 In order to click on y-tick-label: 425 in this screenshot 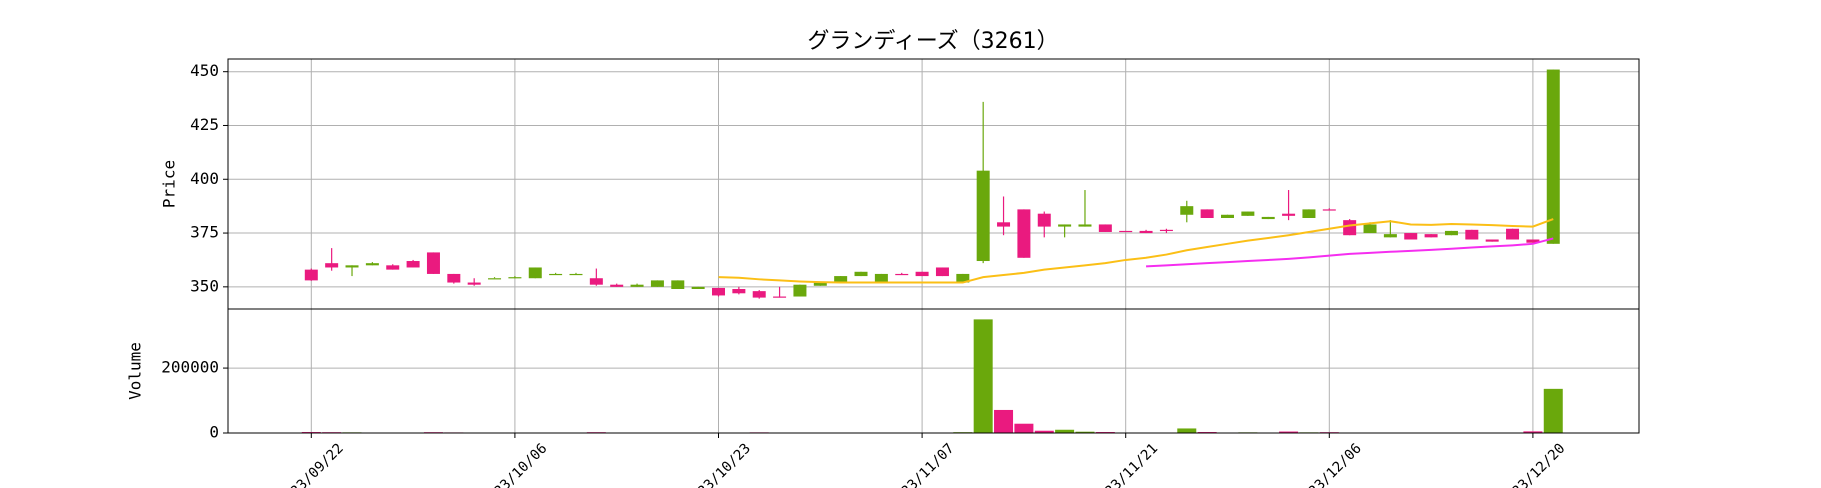, I will do `click(204, 124)`.